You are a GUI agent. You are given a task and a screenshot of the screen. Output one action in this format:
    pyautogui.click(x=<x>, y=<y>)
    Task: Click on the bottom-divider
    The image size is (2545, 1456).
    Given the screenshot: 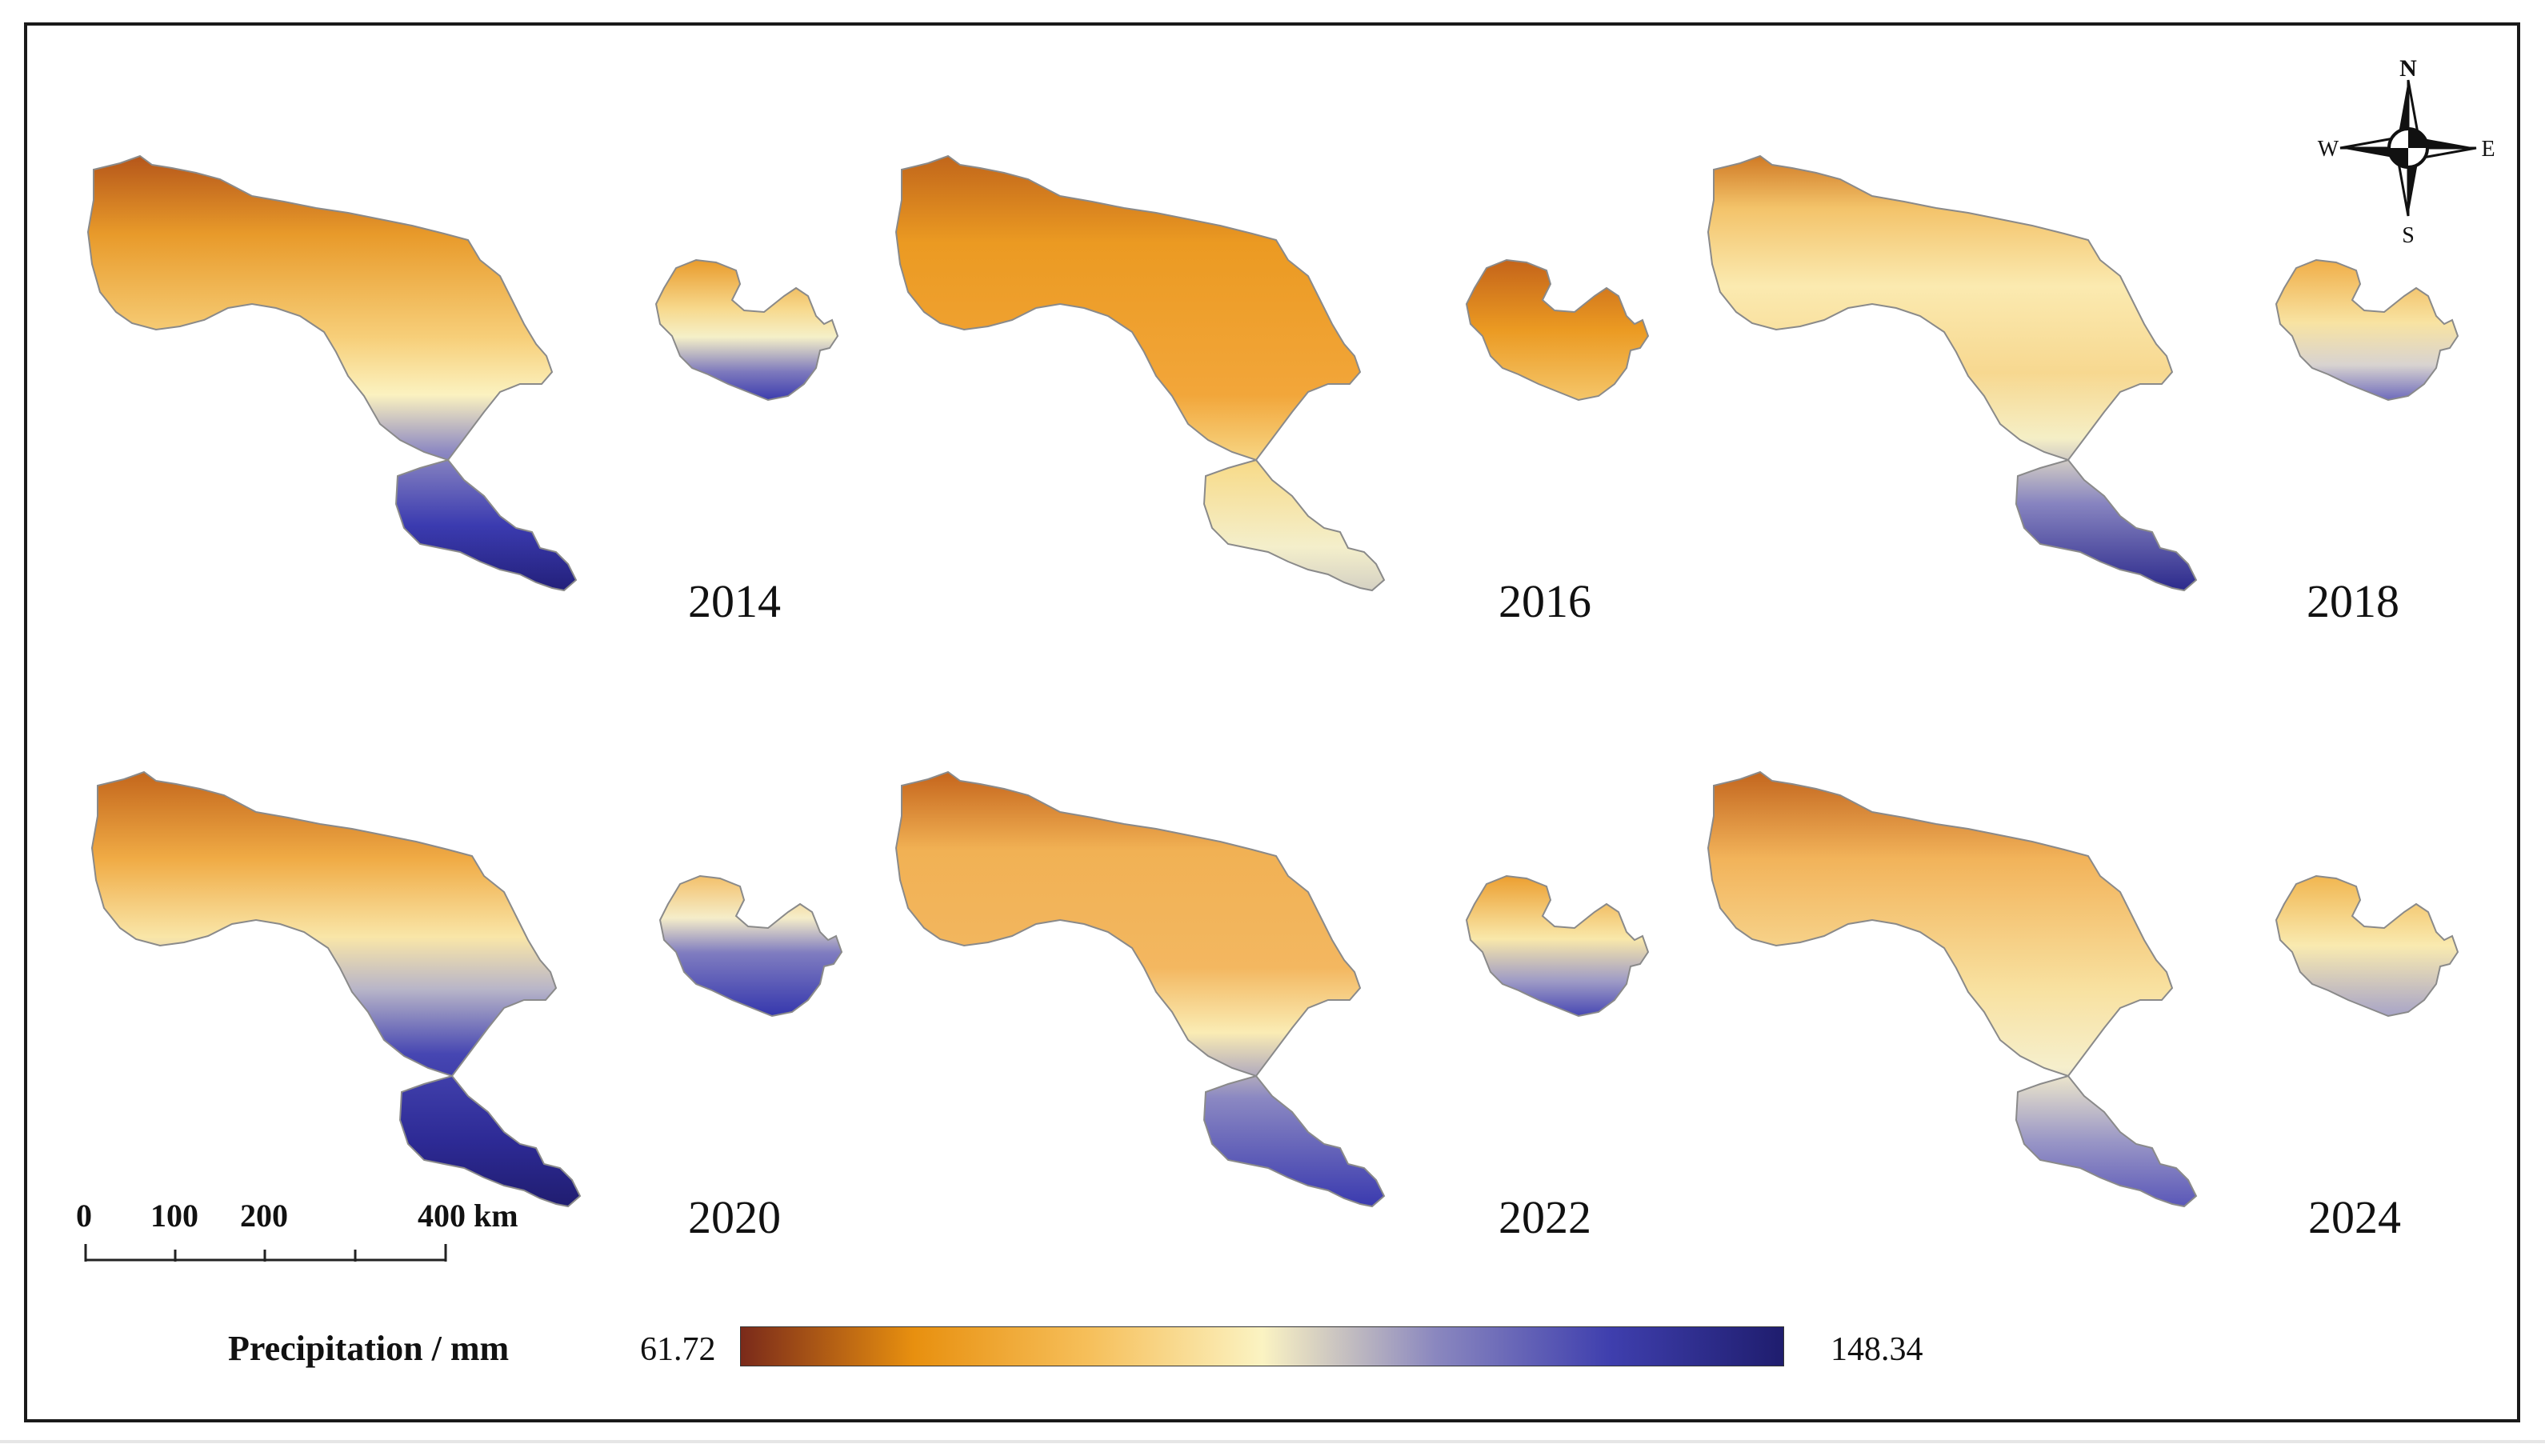 What is the action you would take?
    pyautogui.click(x=1273, y=1441)
    